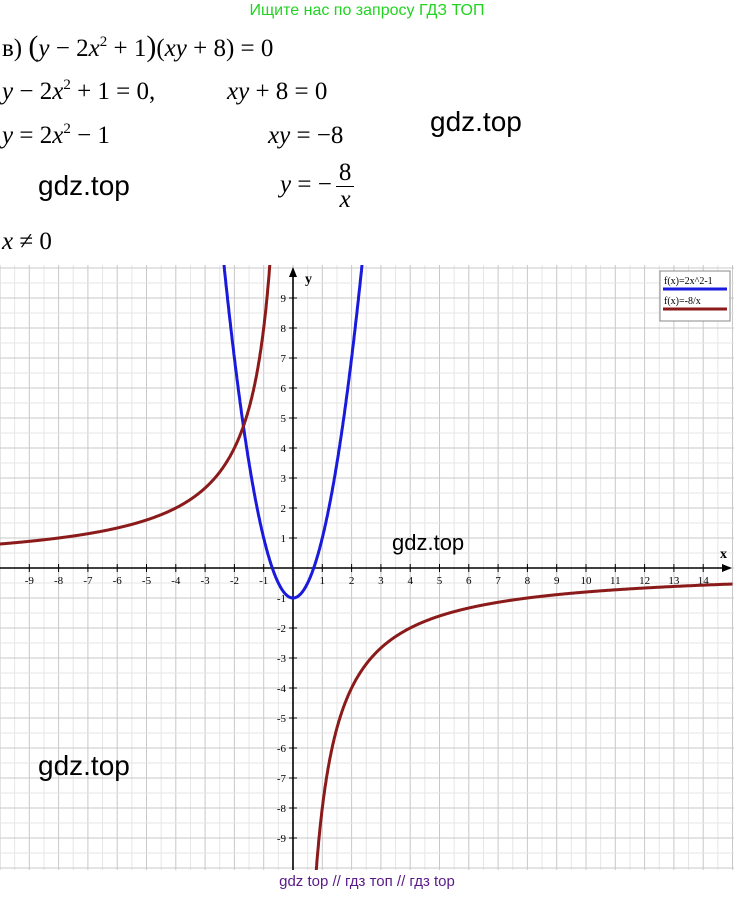  What do you see at coordinates (352, 581) in the screenshot?
I see `x-tick-label: 2` at bounding box center [352, 581].